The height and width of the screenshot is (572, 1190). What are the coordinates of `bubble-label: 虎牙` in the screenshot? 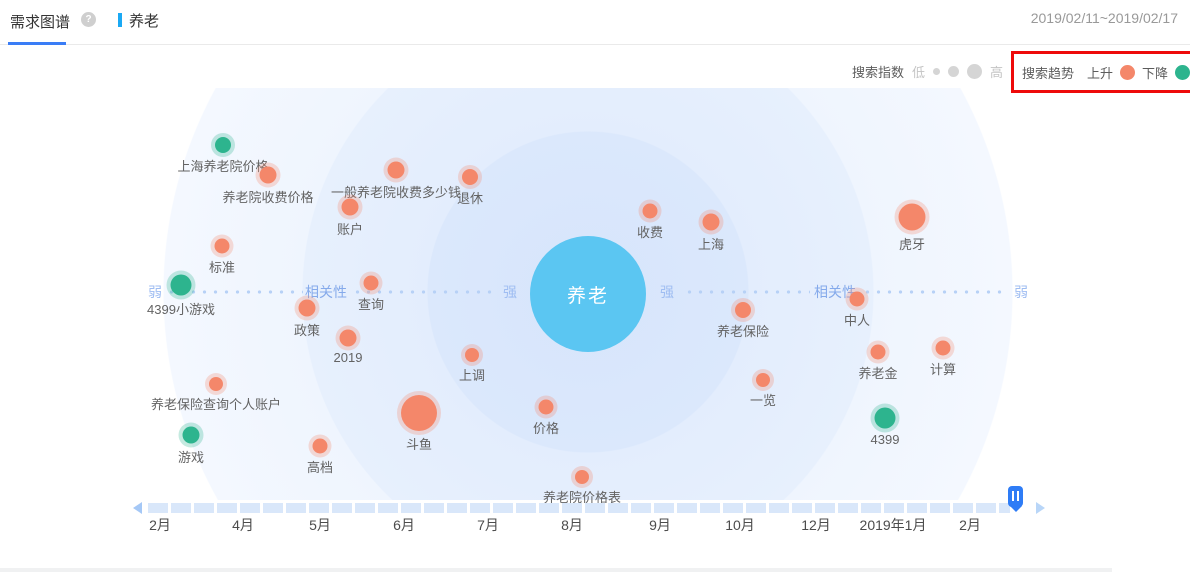 It's located at (912, 244).